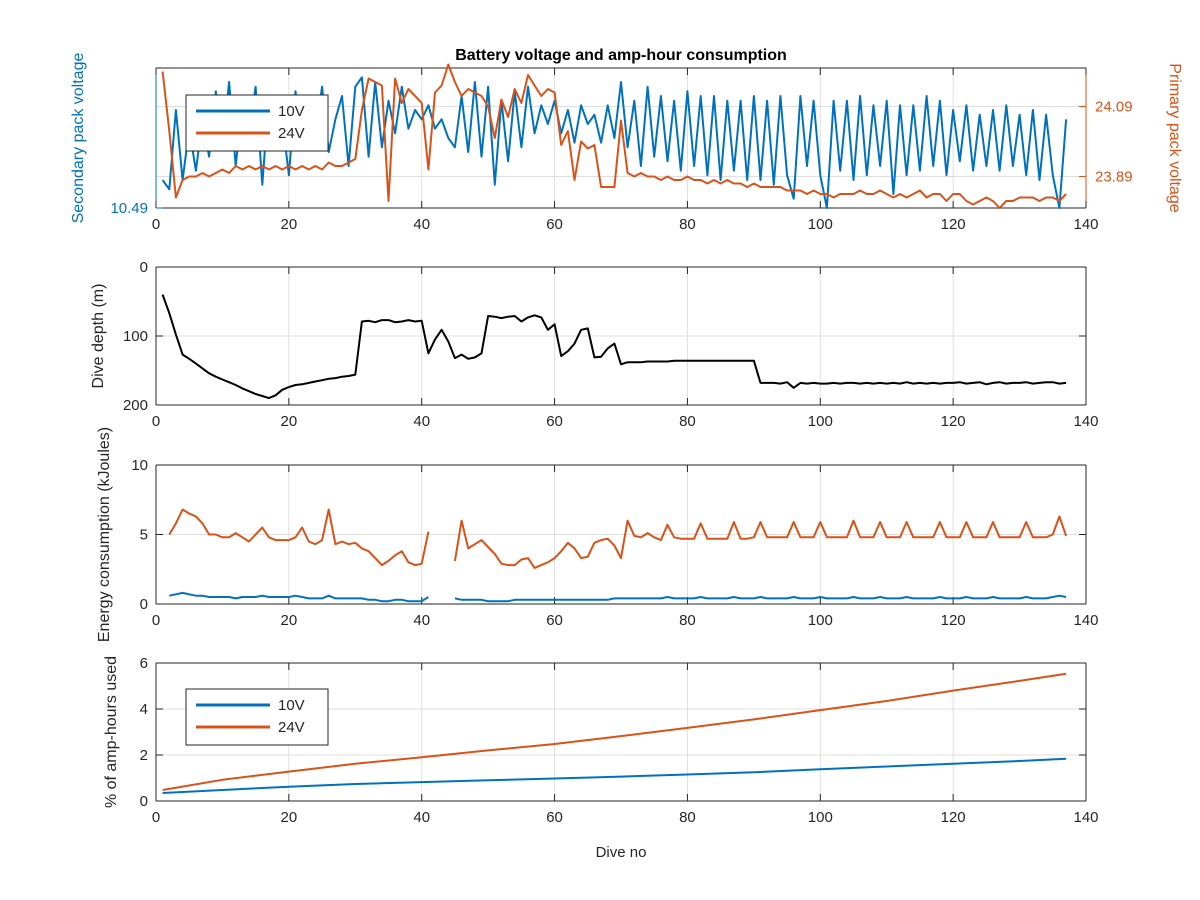 Image resolution: width=1200 pixels, height=900 pixels. What do you see at coordinates (104, 534) in the screenshot?
I see `y-axis-label: Energy consumption (kJoules)` at bounding box center [104, 534].